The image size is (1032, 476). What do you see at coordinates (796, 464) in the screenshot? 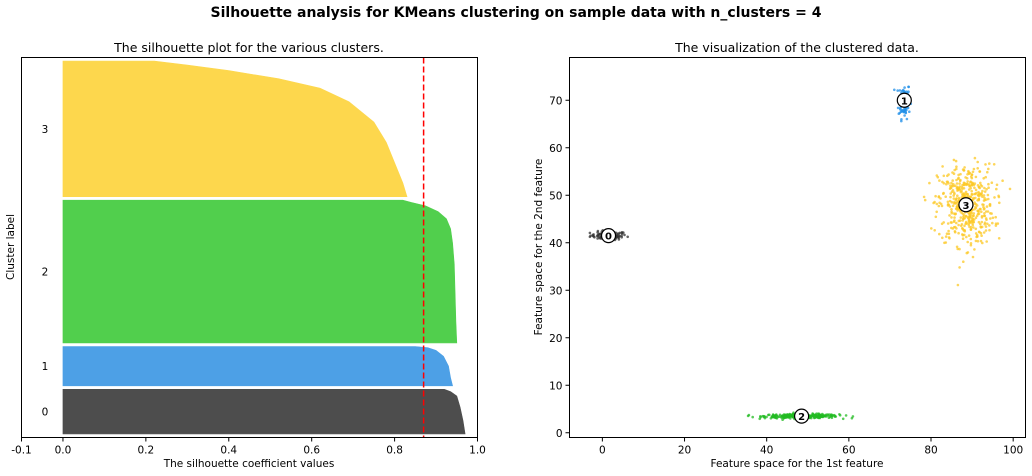
I see `scatter-x-axis-label: Feature space for the 1st feature` at bounding box center [796, 464].